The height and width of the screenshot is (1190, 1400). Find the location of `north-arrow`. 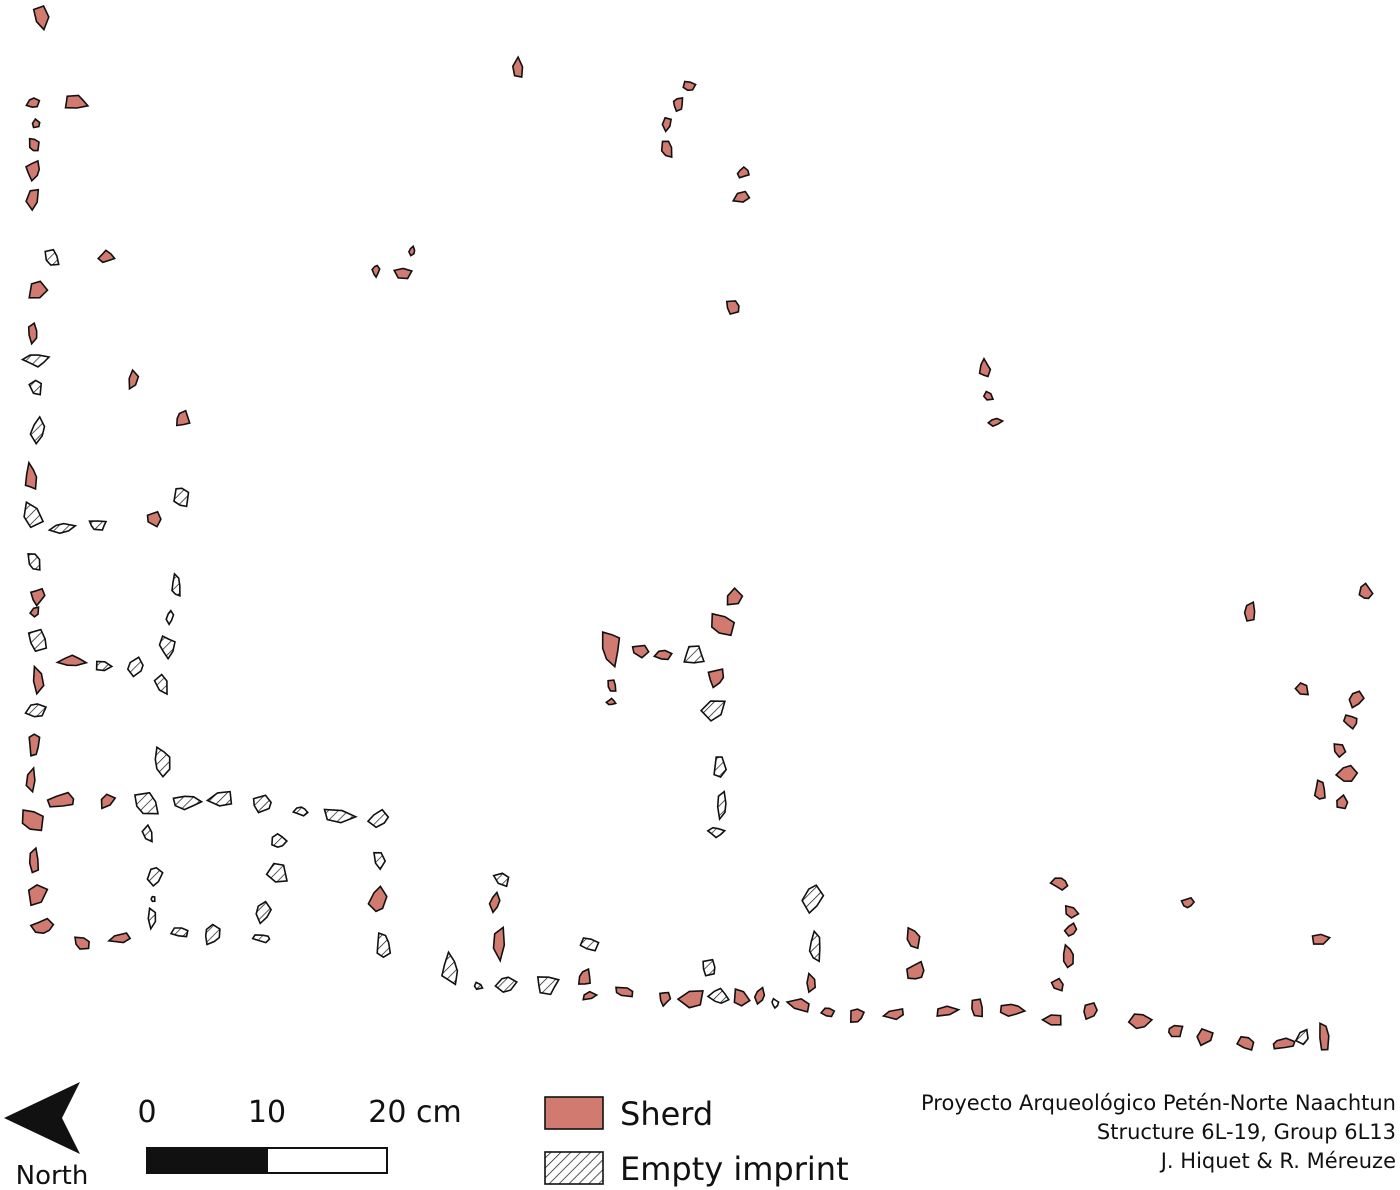

north-arrow is located at coordinates (42, 1118).